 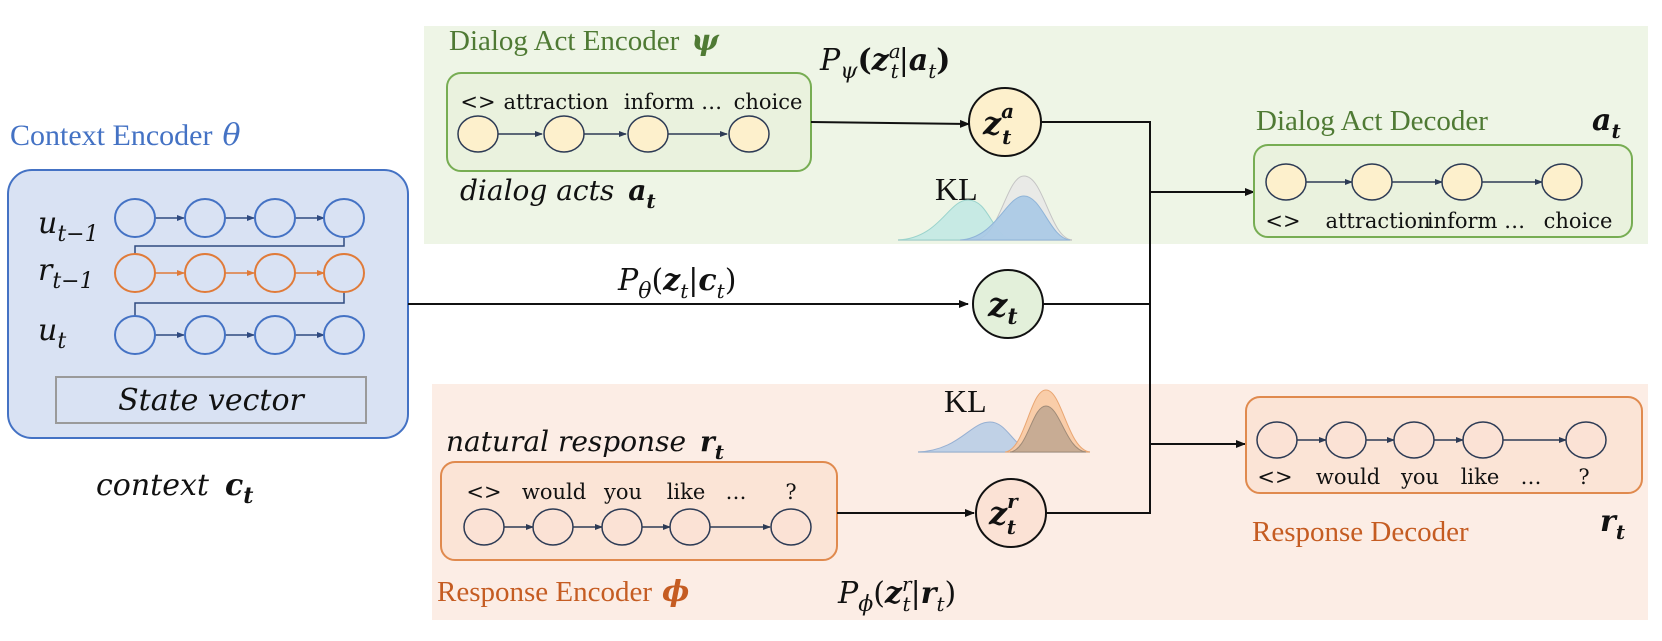 I want to click on posterior-phi-label: Pϕ(zr t|rt), so click(x=896, y=594).